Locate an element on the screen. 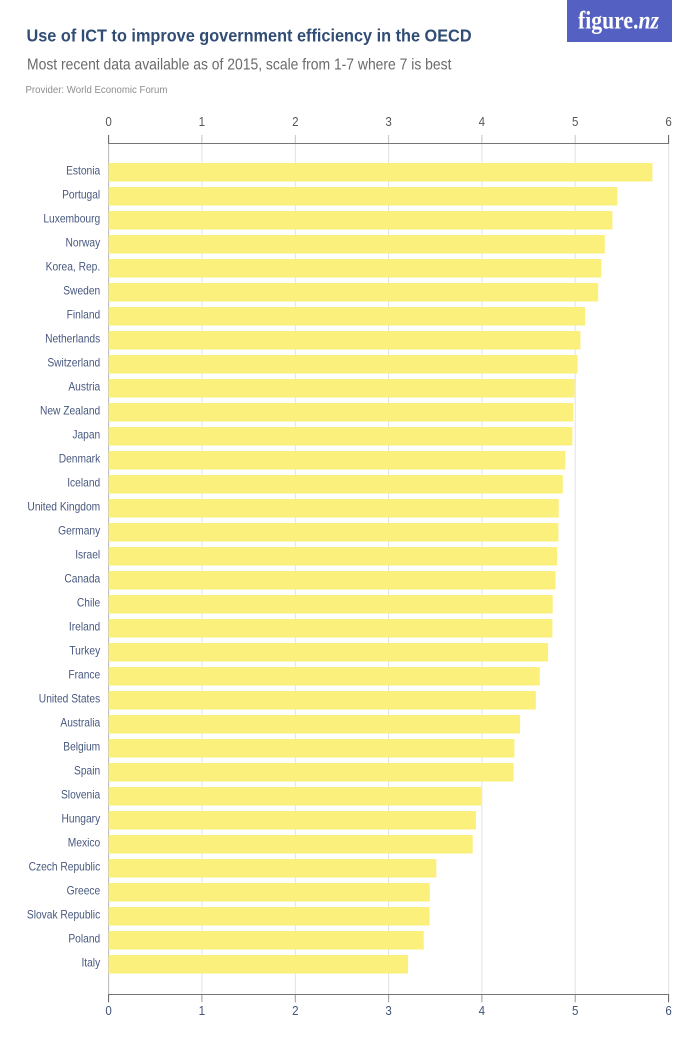 This screenshot has width=700, height=1050. svg-text: Turkey is located at coordinates (84, 651).